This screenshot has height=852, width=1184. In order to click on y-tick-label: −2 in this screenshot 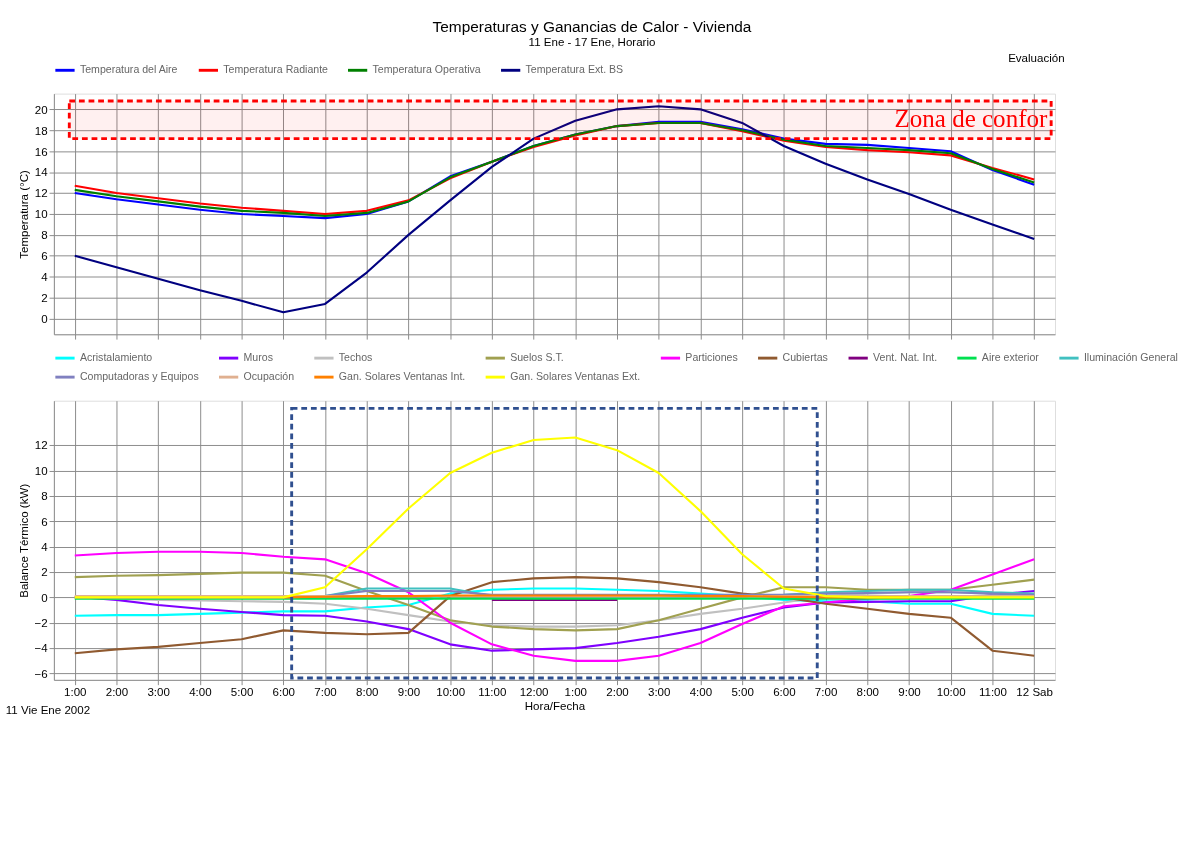, I will do `click(41, 623)`.